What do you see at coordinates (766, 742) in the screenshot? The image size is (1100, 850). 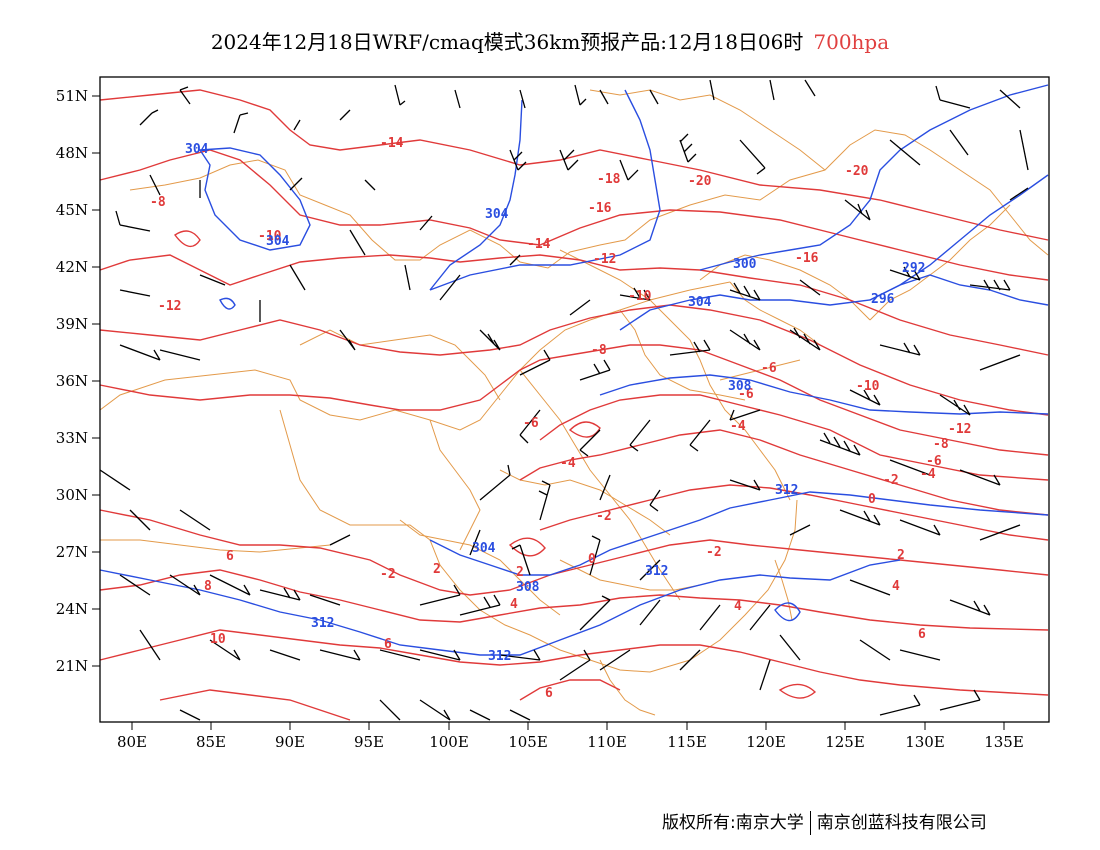 I see `lon-label: 120E` at bounding box center [766, 742].